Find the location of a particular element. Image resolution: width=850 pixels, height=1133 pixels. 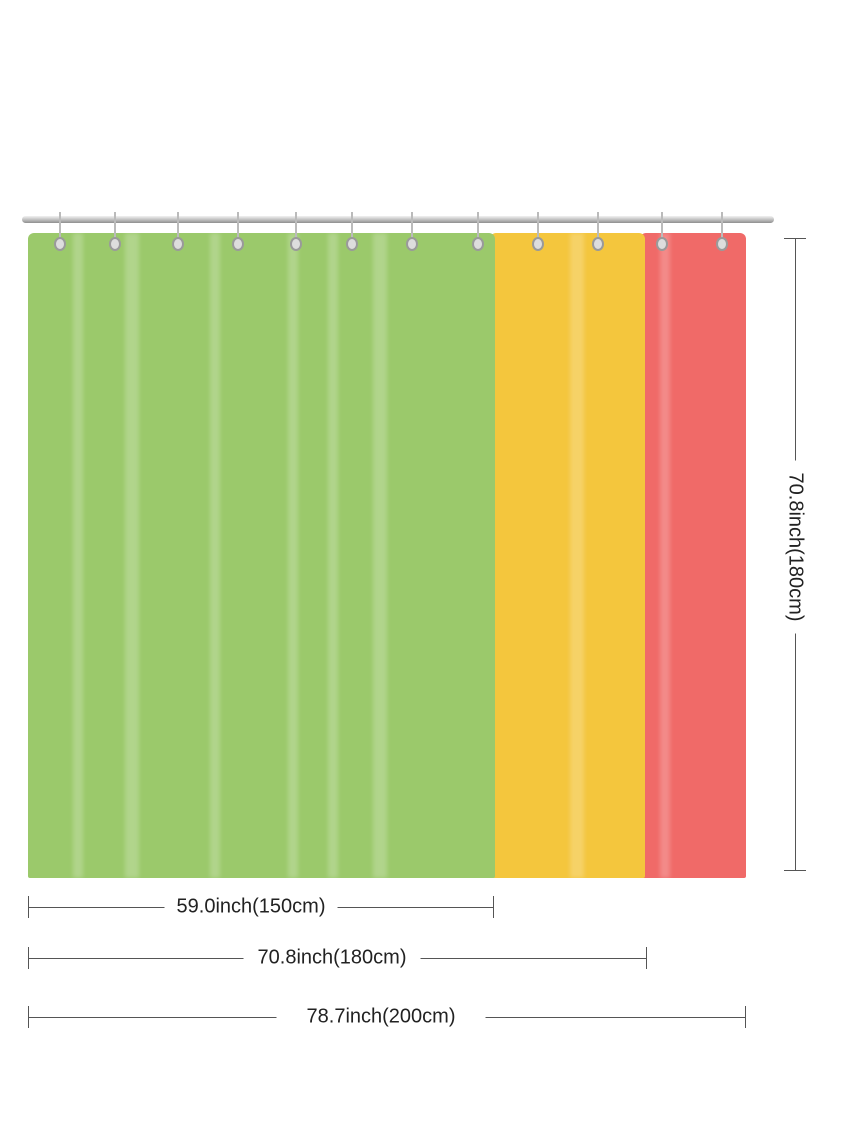

width-medium-label: 70.8inch(180cm) is located at coordinates (332, 958).